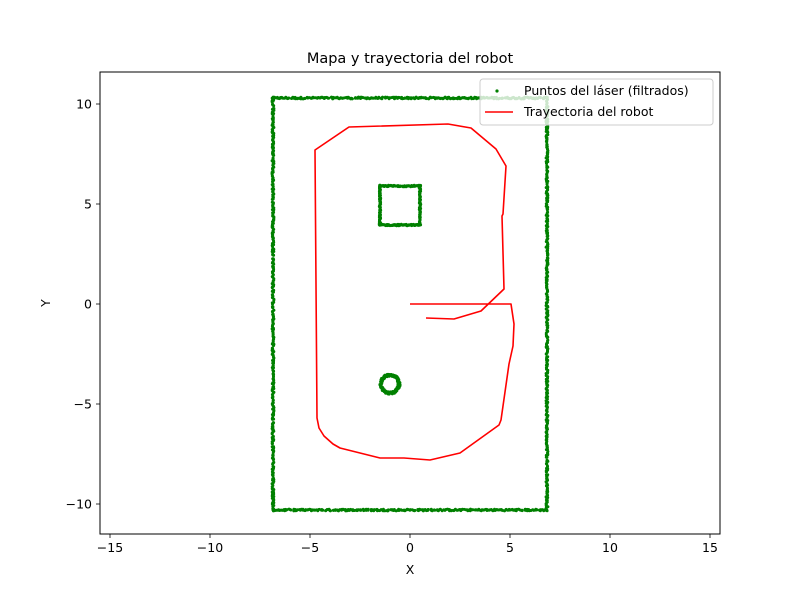 The width and height of the screenshot is (800, 600). Describe the element at coordinates (310, 547) in the screenshot. I see `x-tick-label: −5` at that location.